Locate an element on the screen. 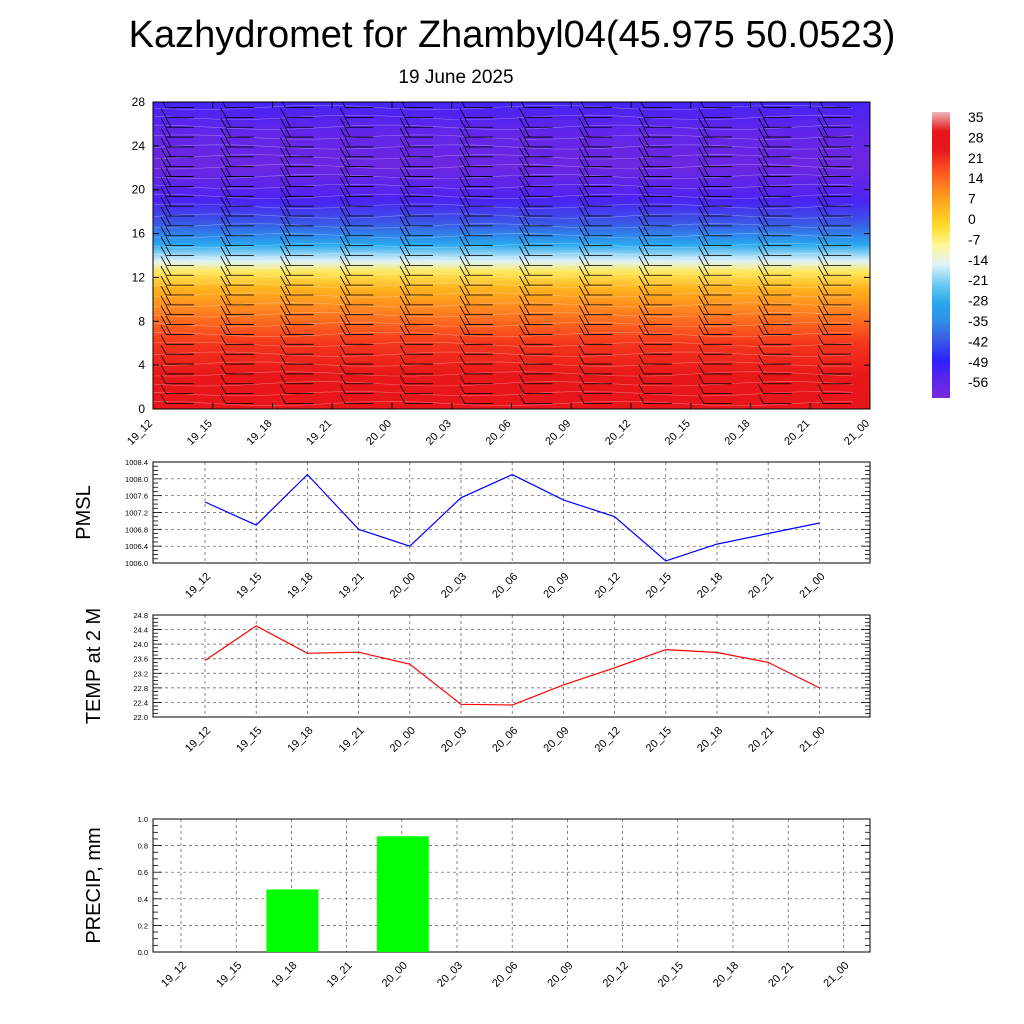 This screenshot has width=1024, height=1024. colorbar-label: -56 is located at coordinates (978, 382).